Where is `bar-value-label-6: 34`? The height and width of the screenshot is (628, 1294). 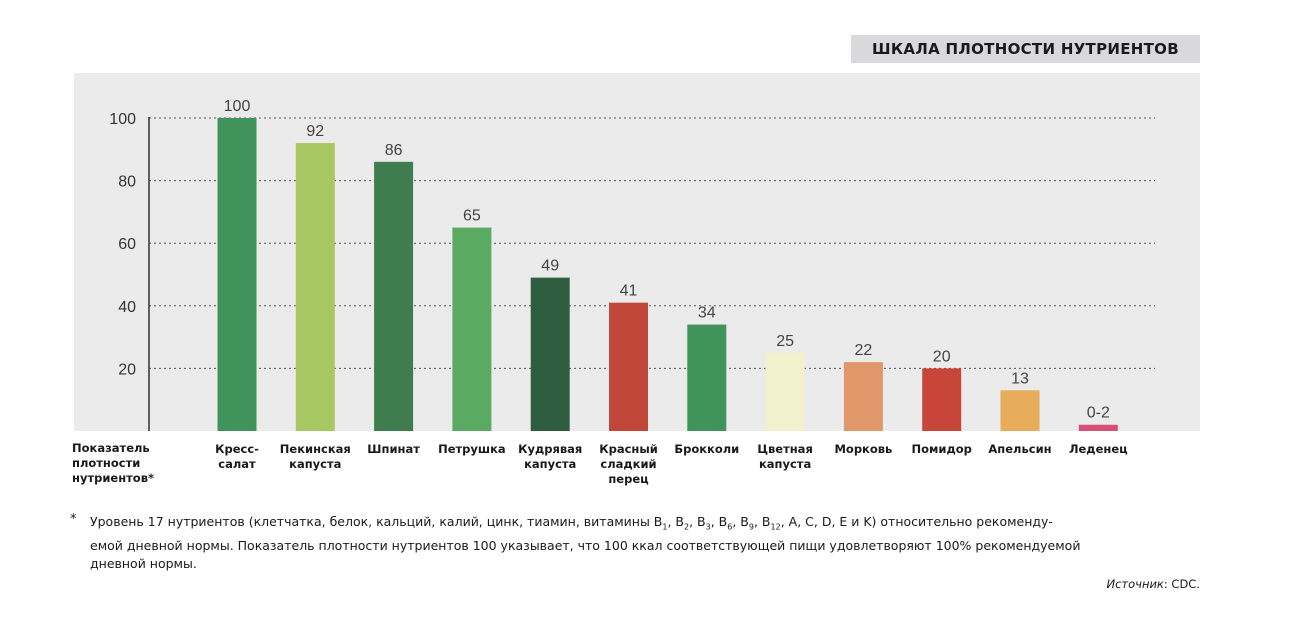
bar-value-label-6: 34 is located at coordinates (707, 313).